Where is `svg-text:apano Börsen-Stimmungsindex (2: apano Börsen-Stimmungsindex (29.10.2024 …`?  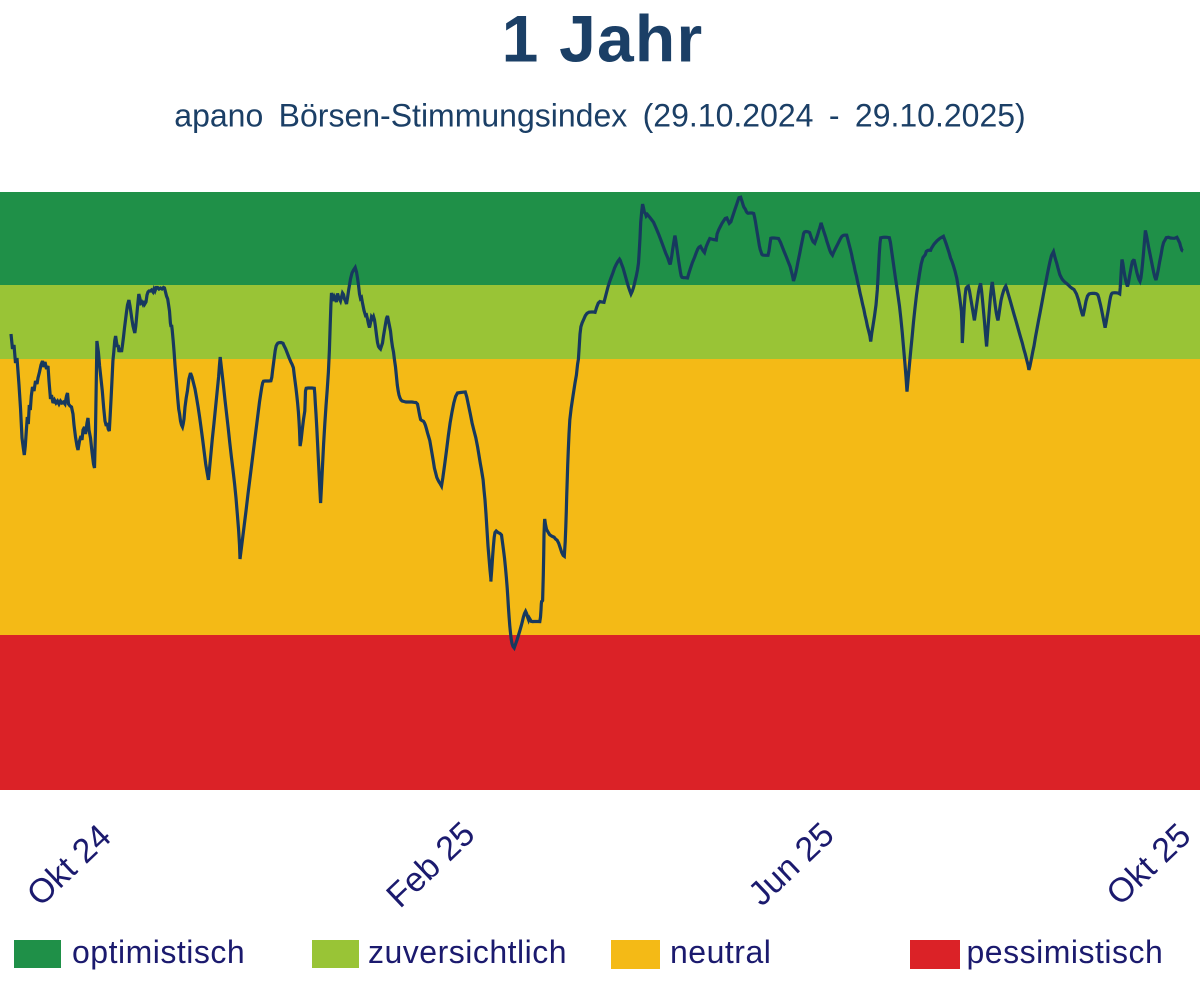 svg-text:apano Börsen-Stimmungsindex (2: apano Börsen-Stimmungsindex (29.10.2024 … is located at coordinates (599, 116).